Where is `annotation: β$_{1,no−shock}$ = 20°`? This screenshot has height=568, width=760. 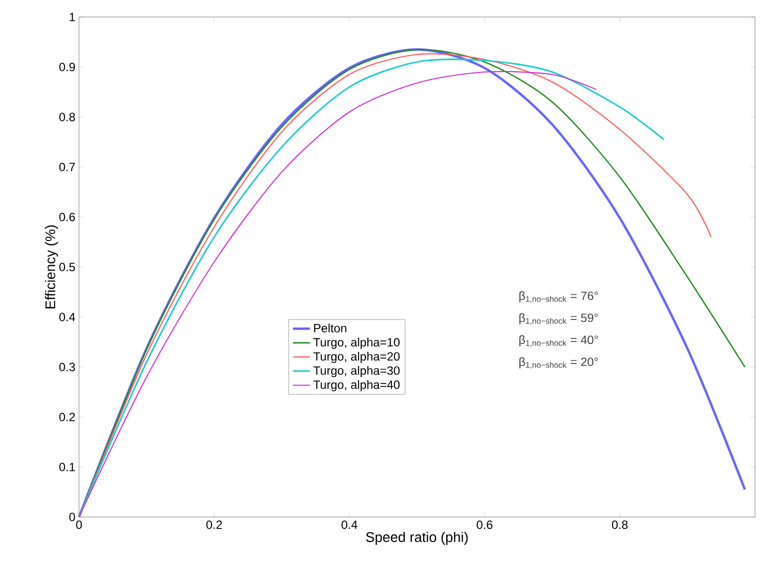 annotation: β$_{1,no−shock}$ = 20° is located at coordinates (558, 363).